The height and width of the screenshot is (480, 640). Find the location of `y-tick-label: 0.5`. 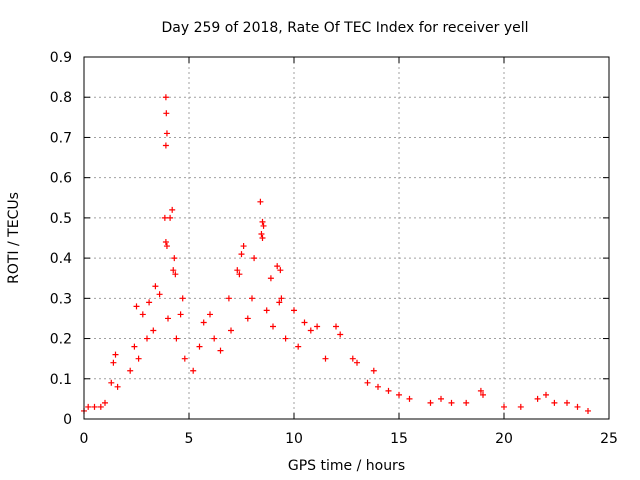

y-tick-label: 0.5 is located at coordinates (61, 219).